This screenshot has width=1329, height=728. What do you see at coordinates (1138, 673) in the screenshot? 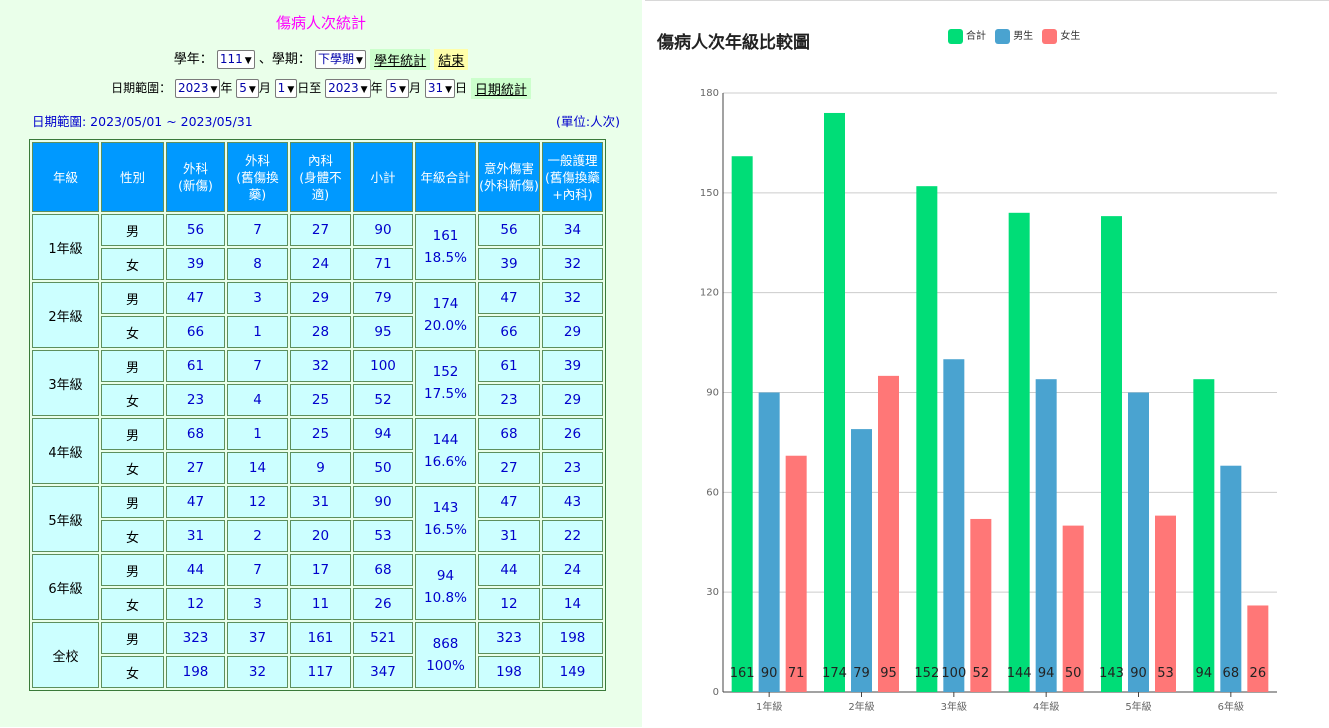
I see `bar-value-label: 90` at bounding box center [1138, 673].